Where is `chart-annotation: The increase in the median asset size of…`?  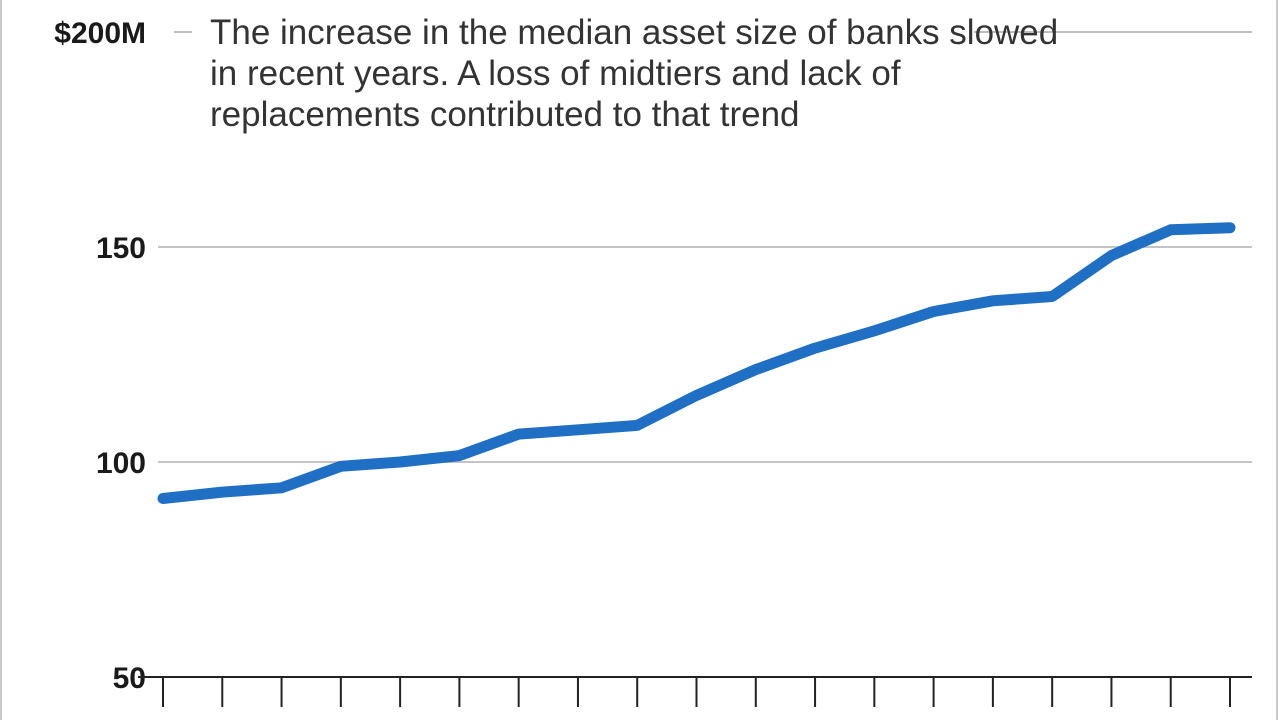
chart-annotation: The increase in the median asset size of… is located at coordinates (634, 73).